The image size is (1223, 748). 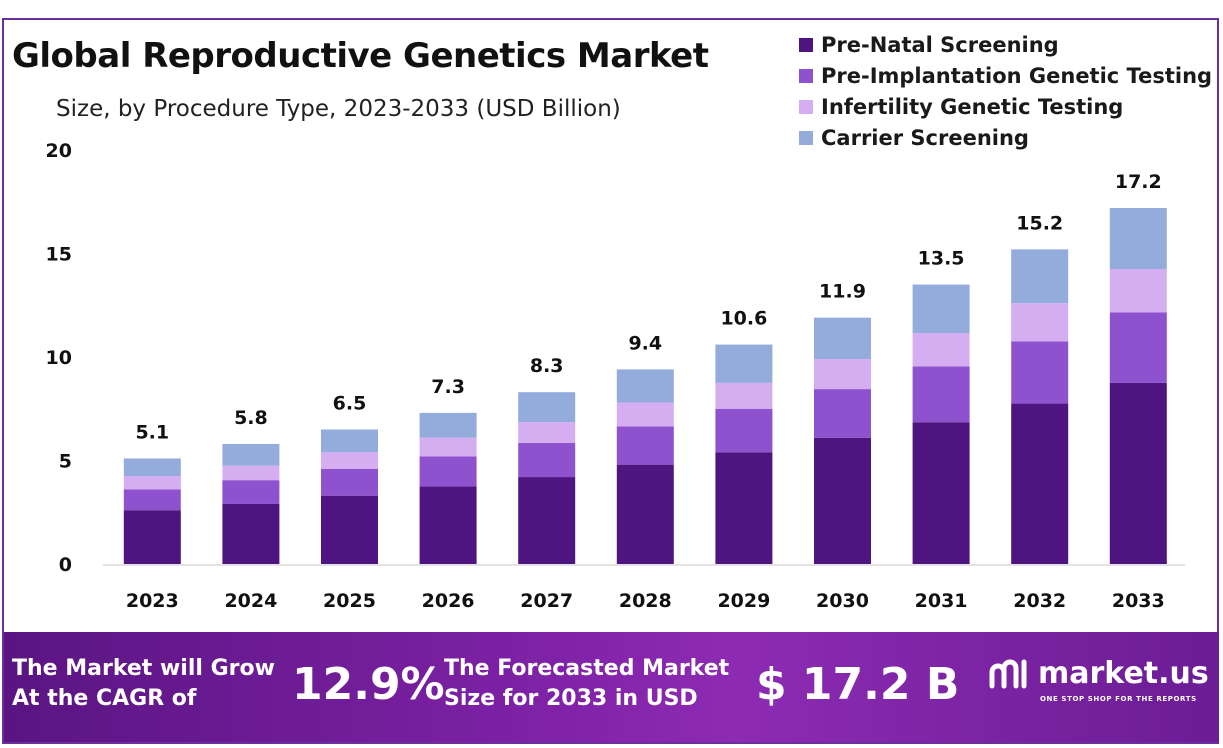 What do you see at coordinates (842, 292) in the screenshot?
I see `bar-total-label-2030: 11.9` at bounding box center [842, 292].